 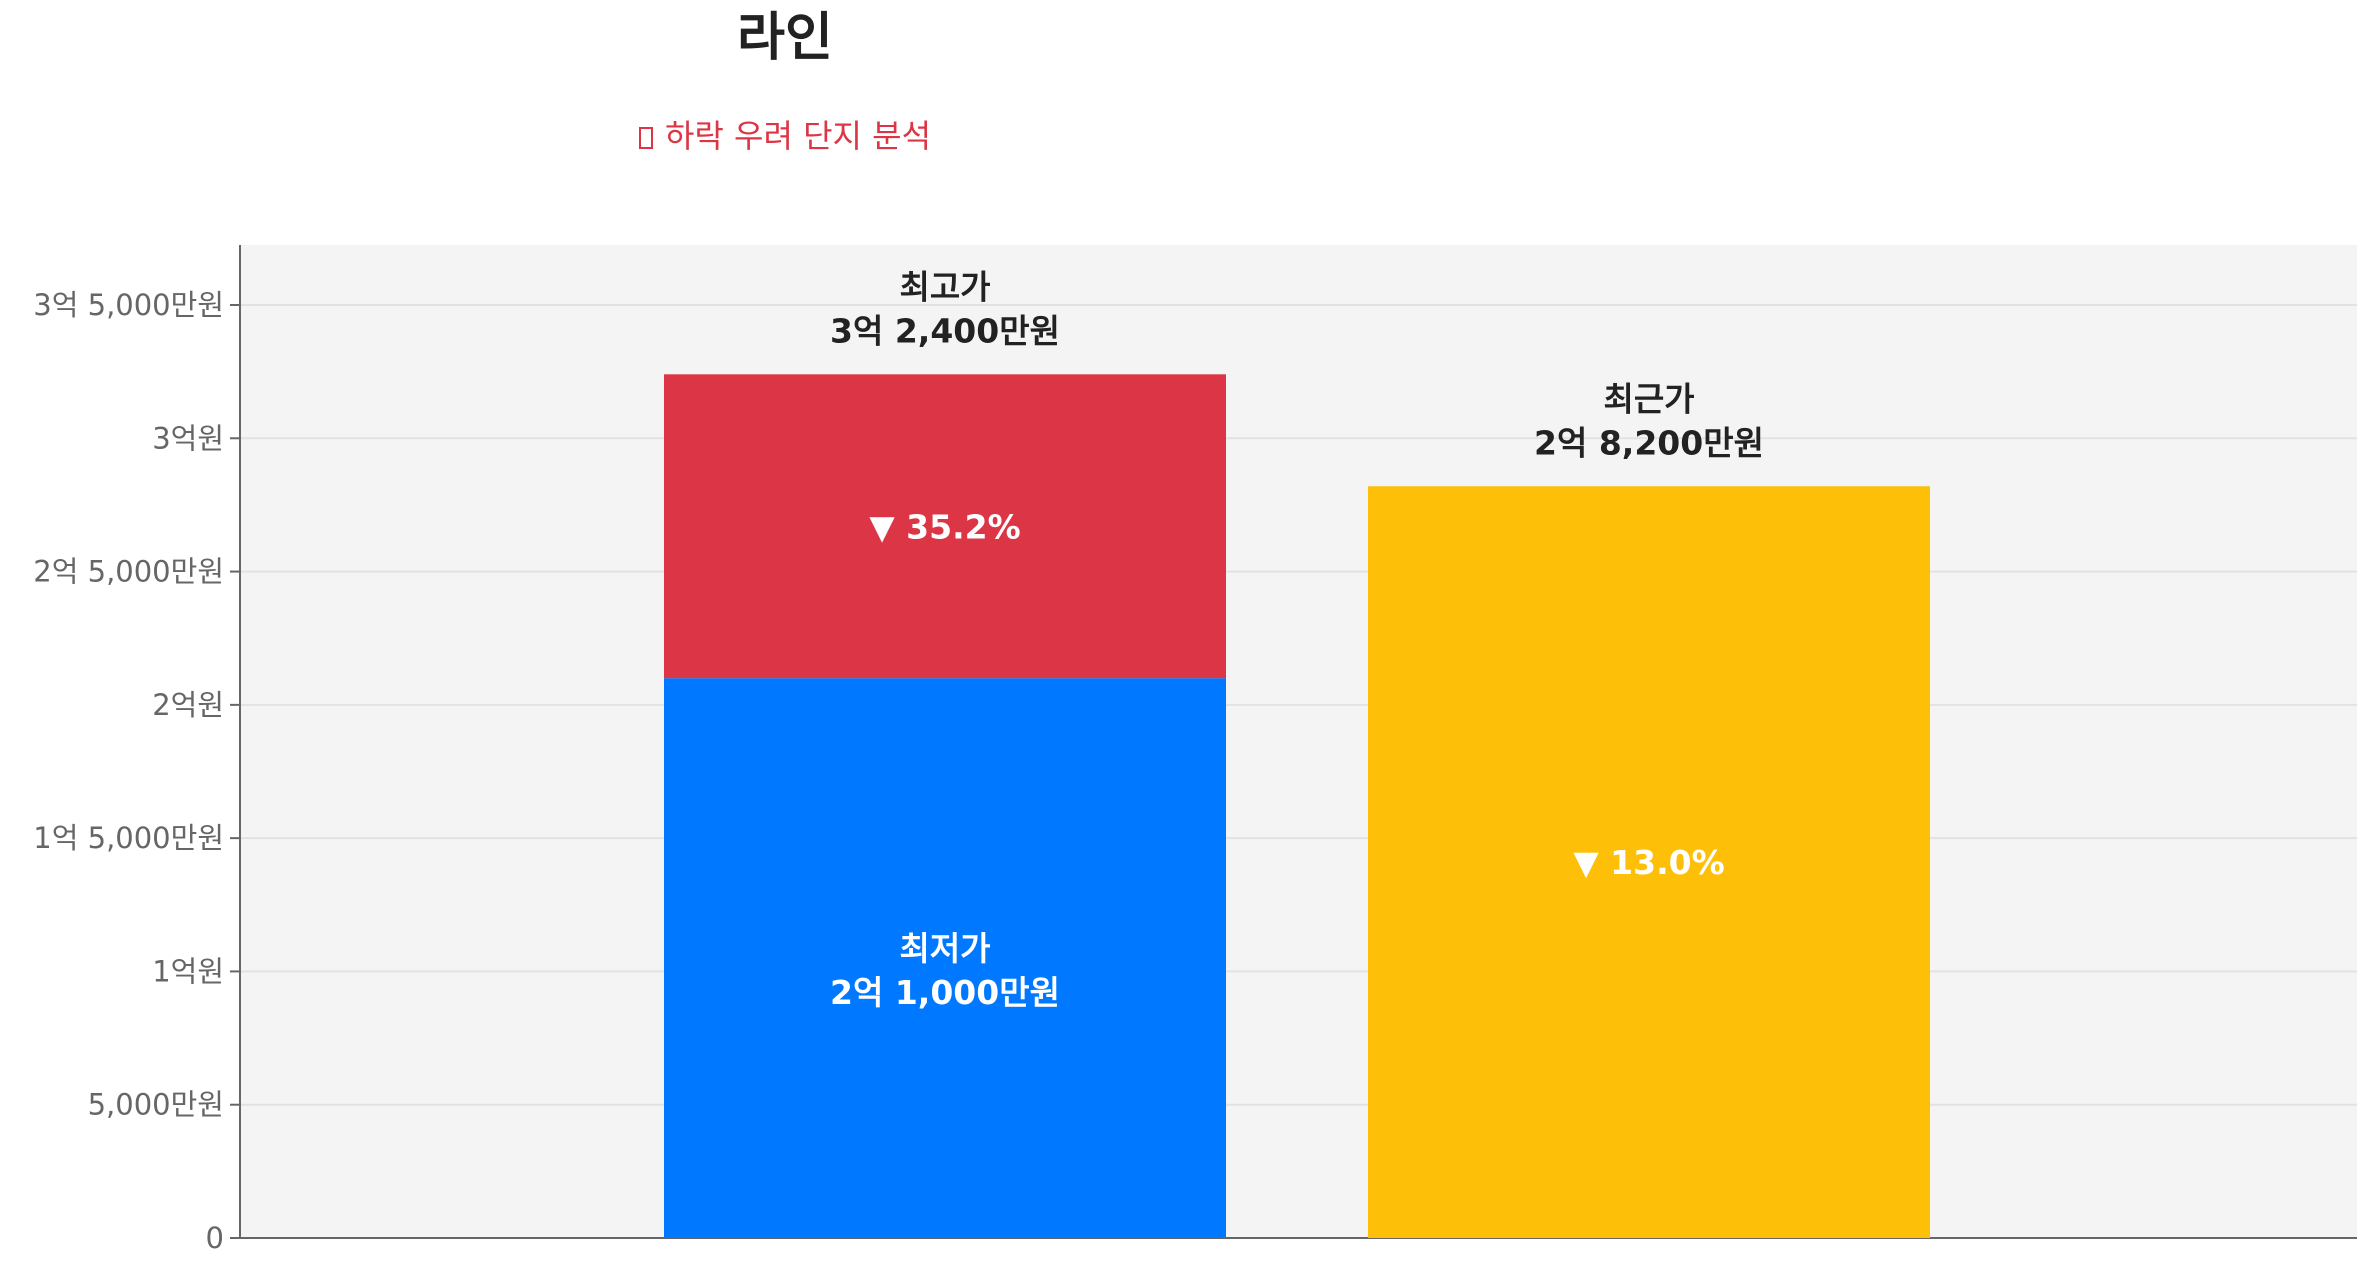 What do you see at coordinates (156, 1105) in the screenshot?
I see `y-tick-label: 5,000만원` at bounding box center [156, 1105].